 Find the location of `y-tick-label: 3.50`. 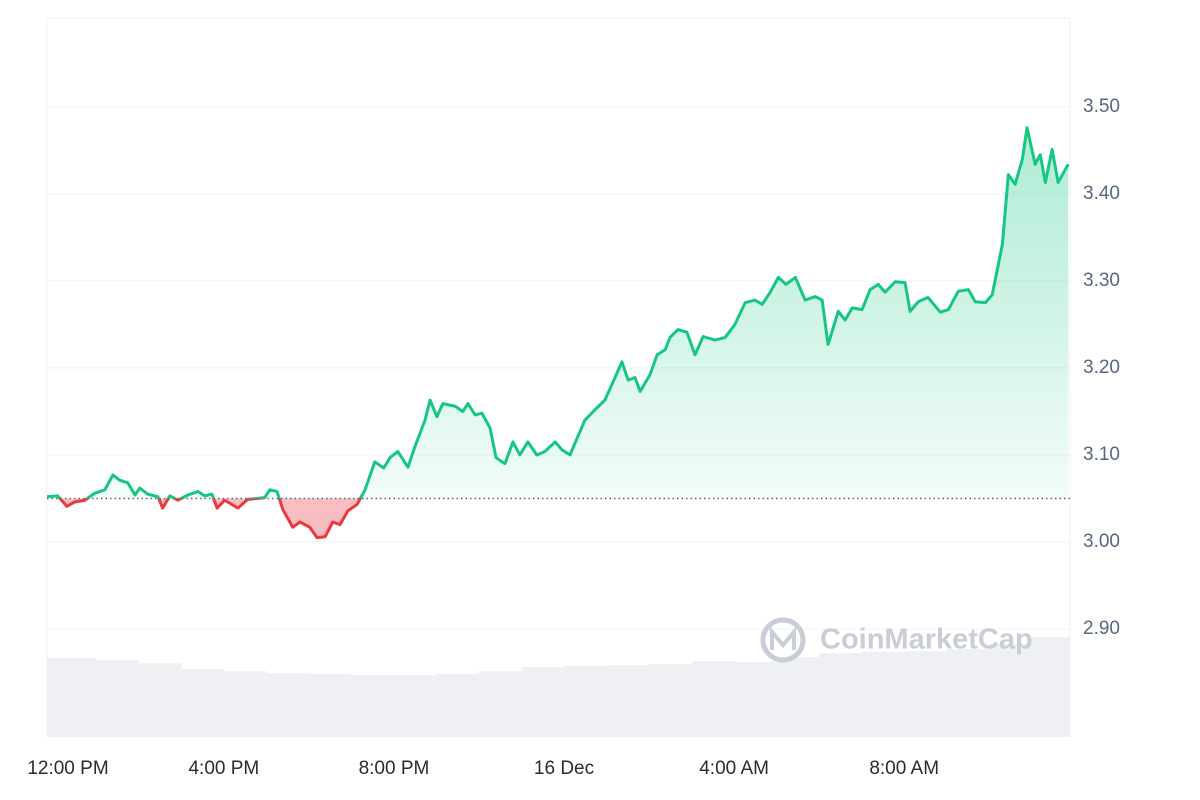

y-tick-label: 3.50 is located at coordinates (1101, 106).